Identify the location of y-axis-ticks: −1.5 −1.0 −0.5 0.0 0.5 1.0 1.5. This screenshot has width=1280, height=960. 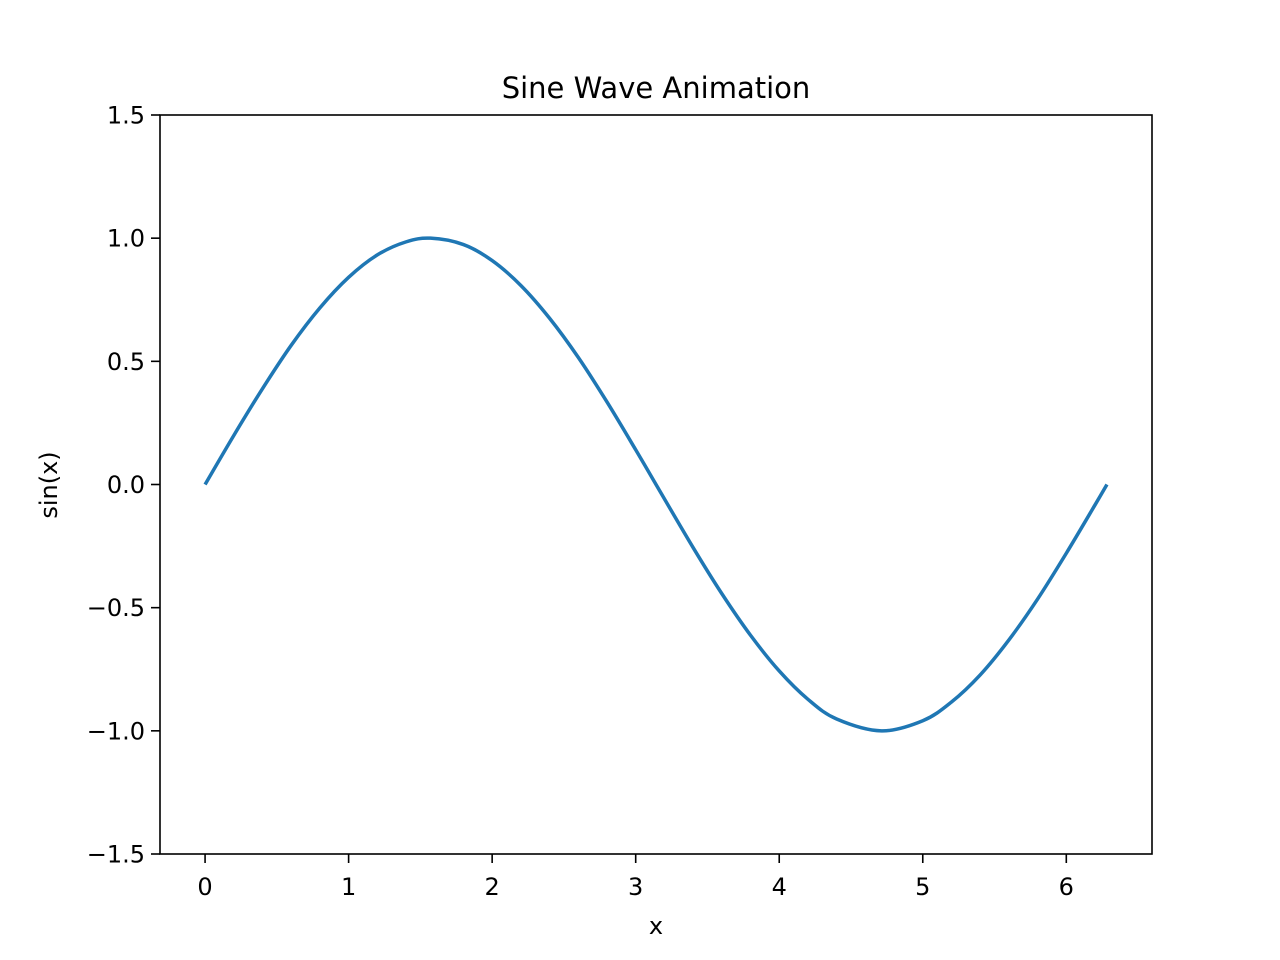
(123, 485).